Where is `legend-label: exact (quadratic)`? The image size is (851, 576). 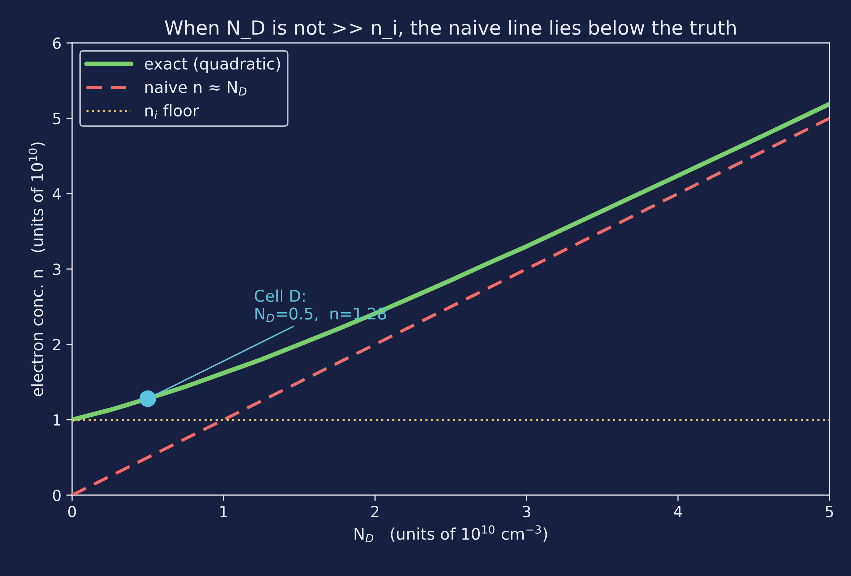
legend-label: exact (quadratic) is located at coordinates (212, 66).